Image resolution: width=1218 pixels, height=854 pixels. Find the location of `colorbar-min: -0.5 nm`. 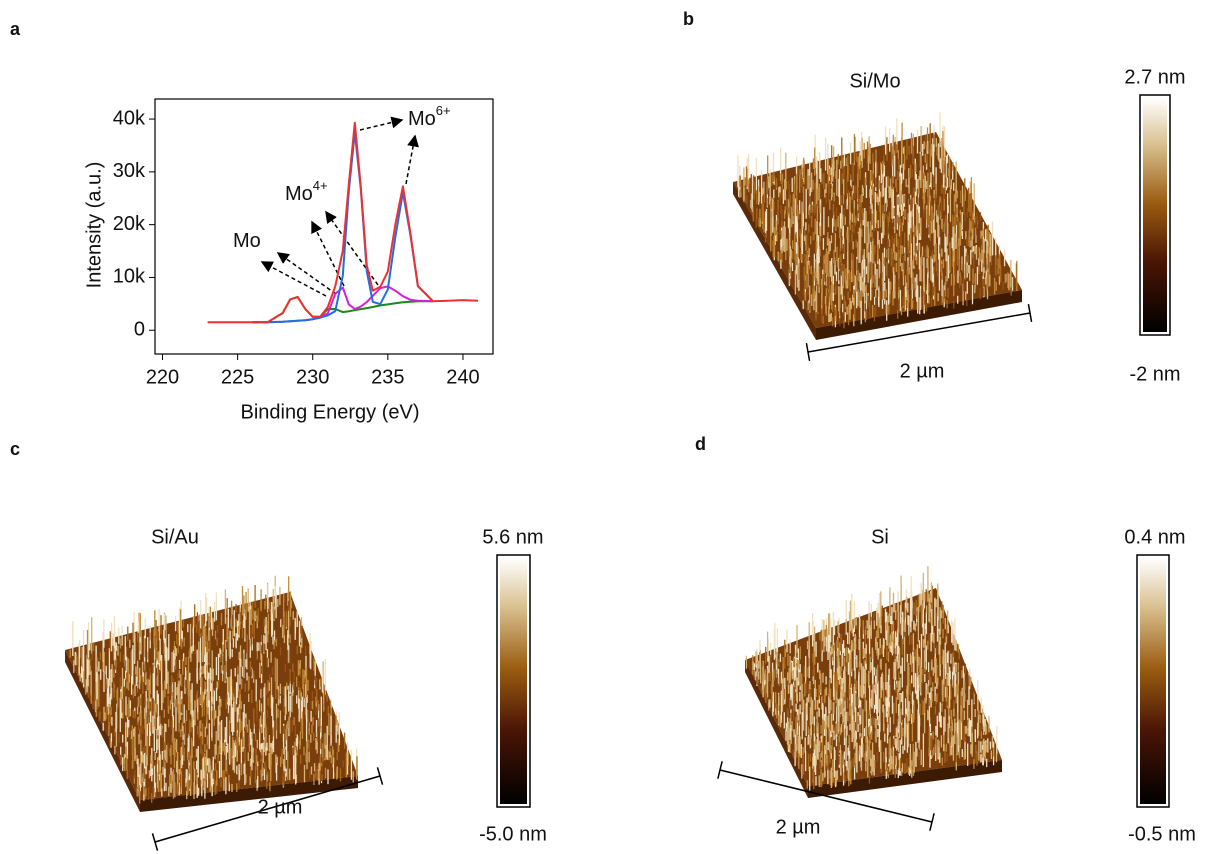

colorbar-min: -0.5 nm is located at coordinates (1162, 834).